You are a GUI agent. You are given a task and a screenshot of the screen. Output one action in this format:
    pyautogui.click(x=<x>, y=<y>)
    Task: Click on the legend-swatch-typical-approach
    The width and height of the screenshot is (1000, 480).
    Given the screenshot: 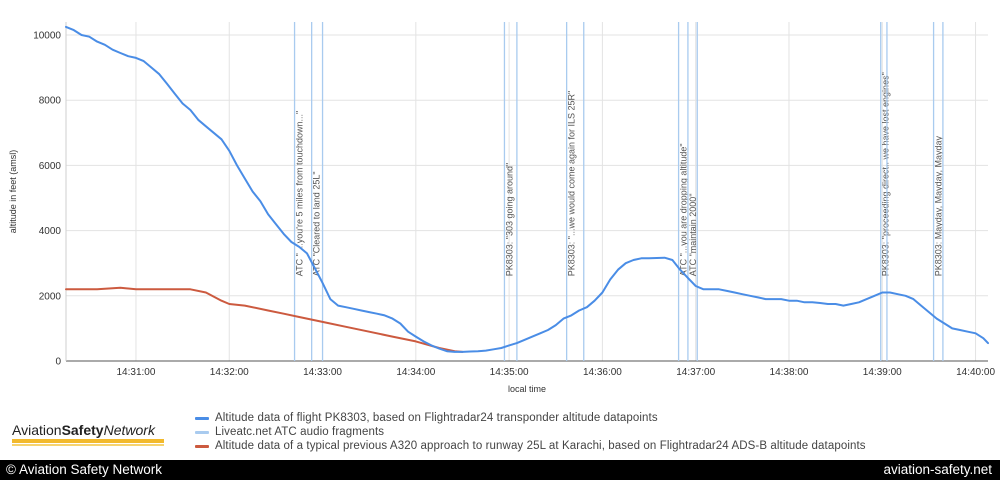 What is the action you would take?
    pyautogui.click(x=202, y=446)
    